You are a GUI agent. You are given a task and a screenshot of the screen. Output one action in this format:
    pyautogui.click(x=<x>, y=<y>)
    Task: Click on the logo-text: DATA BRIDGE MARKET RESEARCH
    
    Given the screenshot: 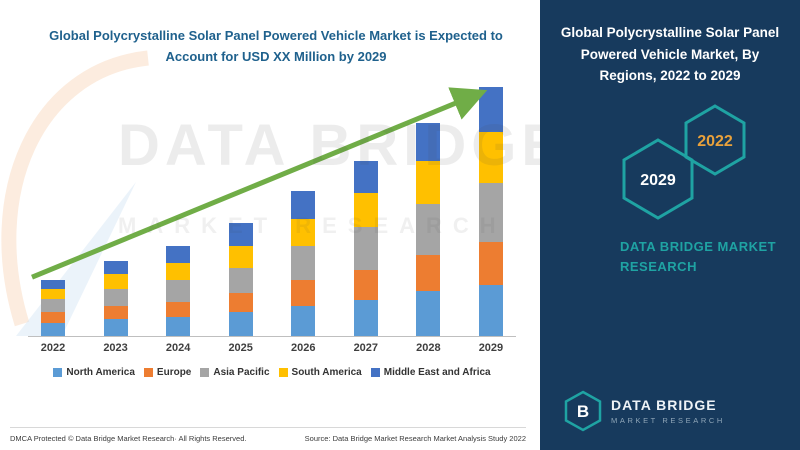 What is the action you would take?
    pyautogui.click(x=668, y=411)
    